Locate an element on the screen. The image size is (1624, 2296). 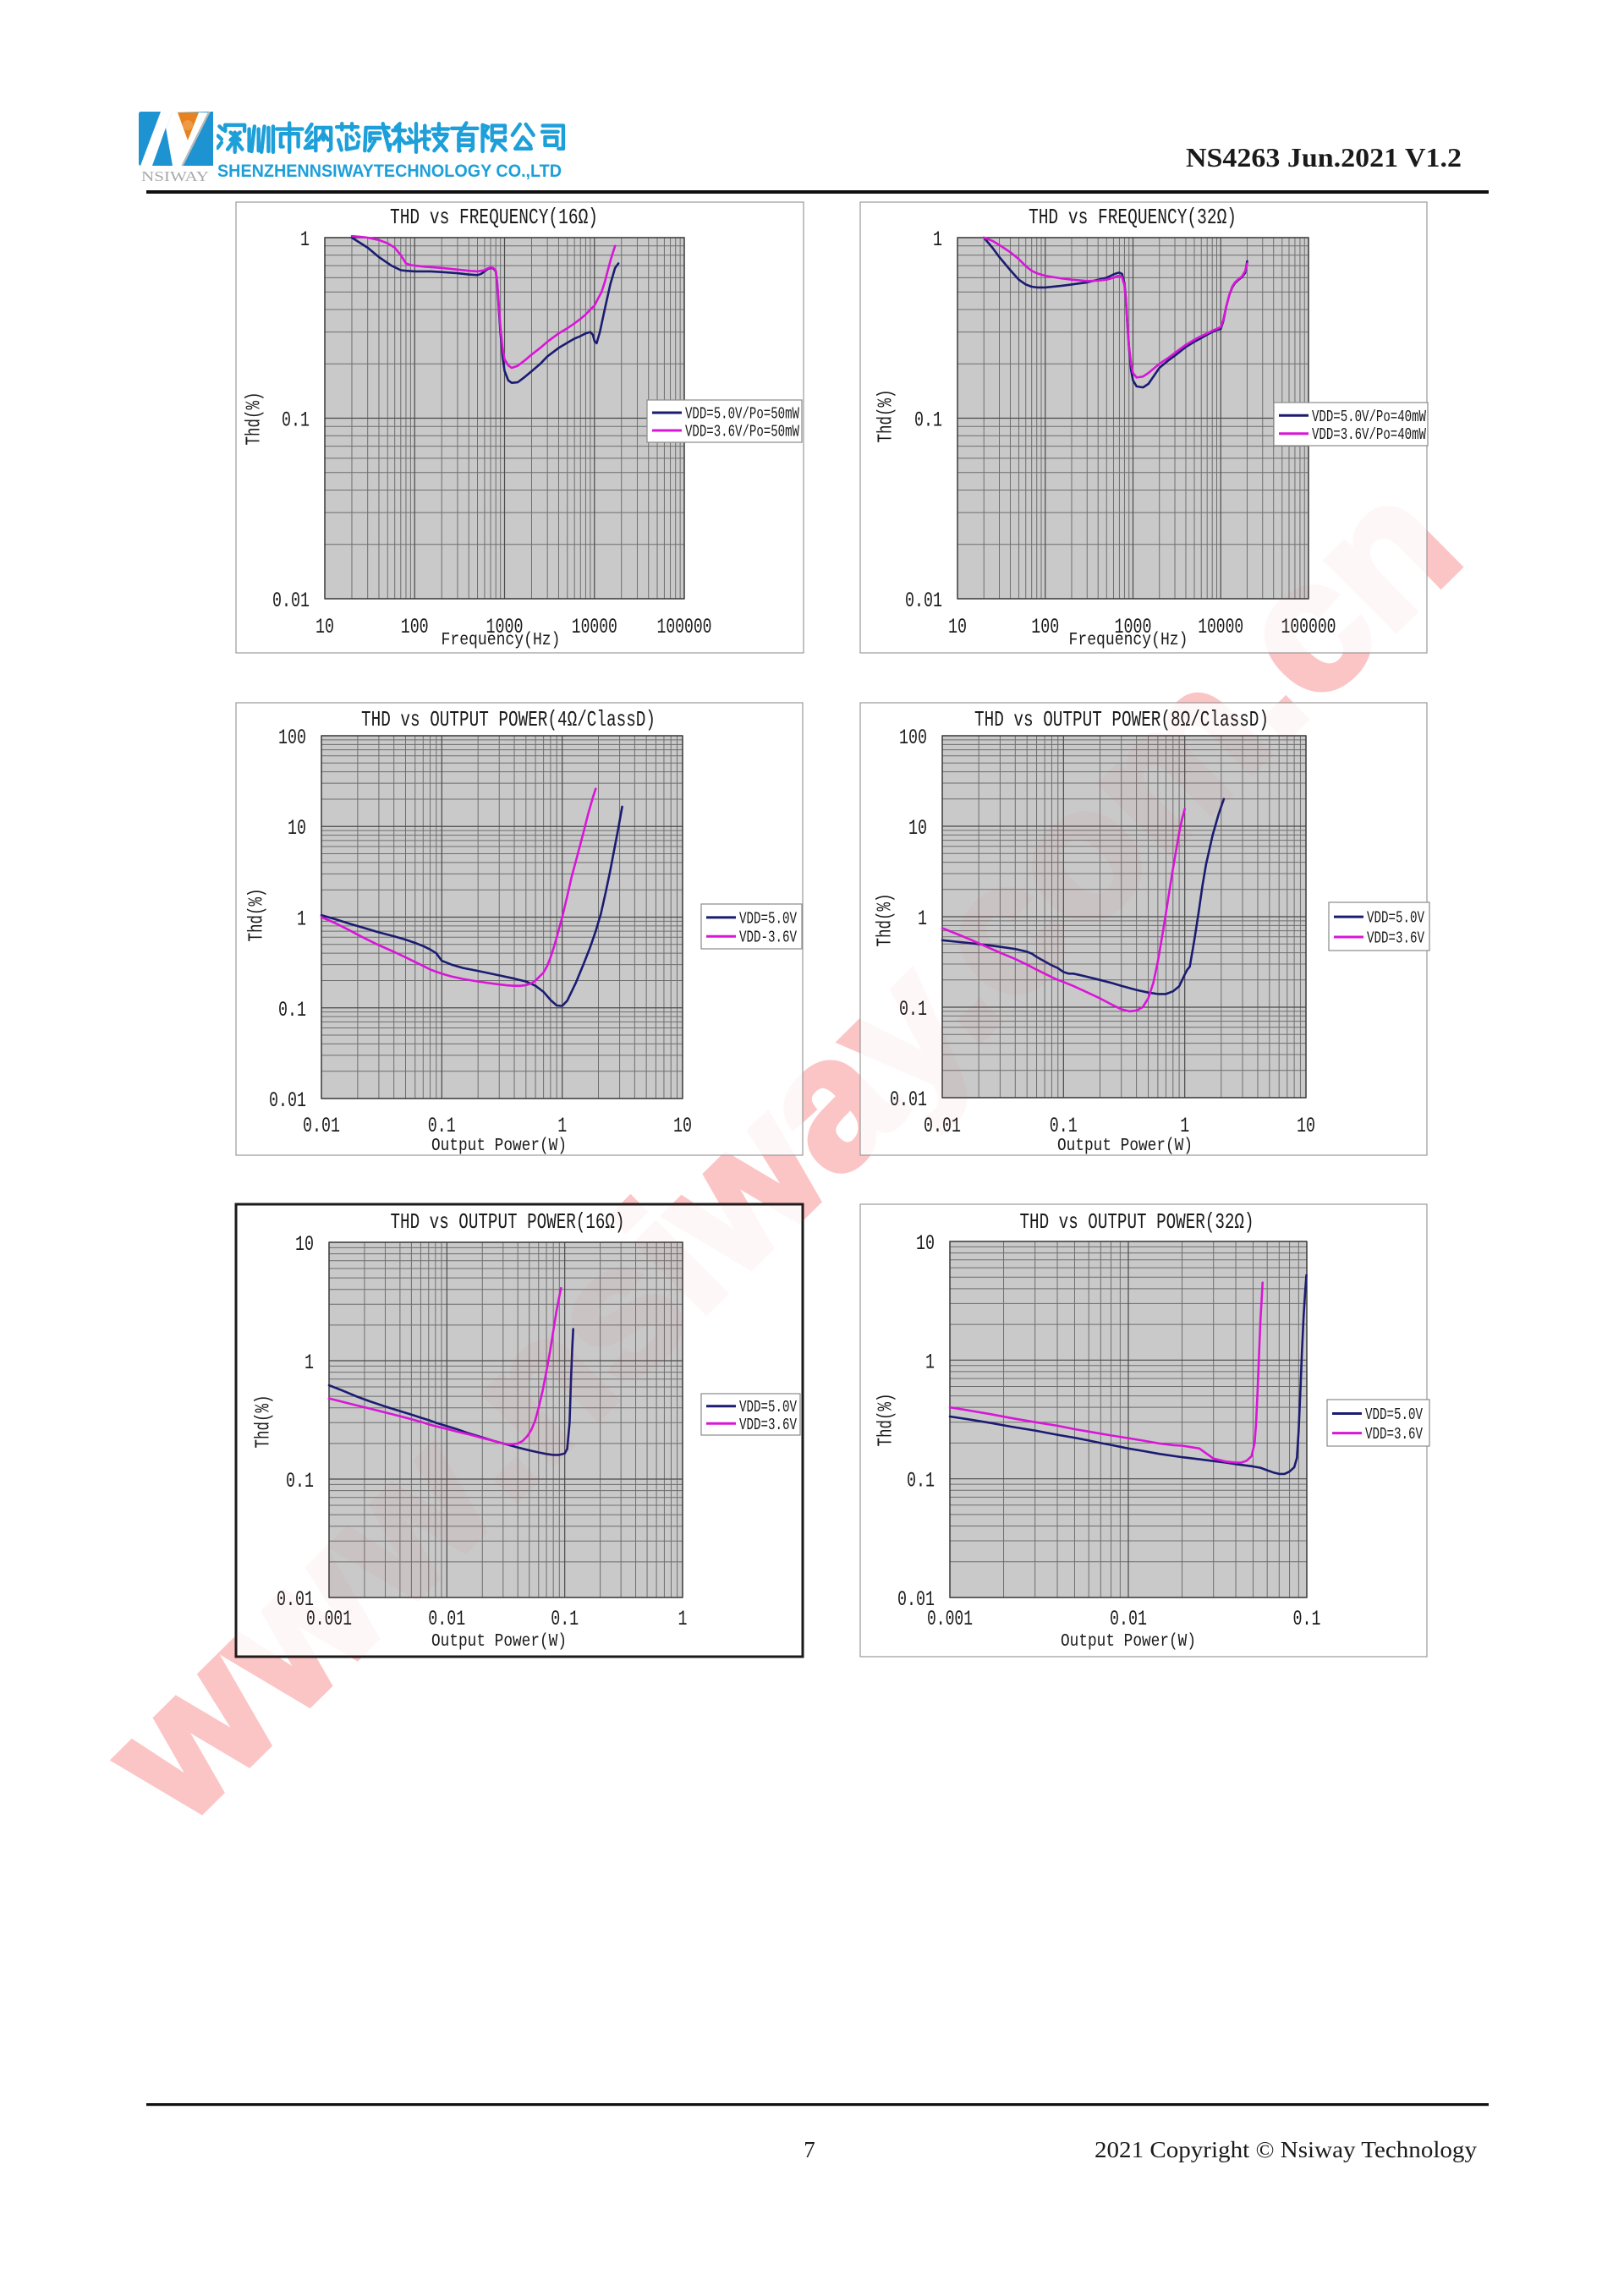
svg-text: THD vs OUTPUT POWER(32Ω) is located at coordinates (1137, 1222).